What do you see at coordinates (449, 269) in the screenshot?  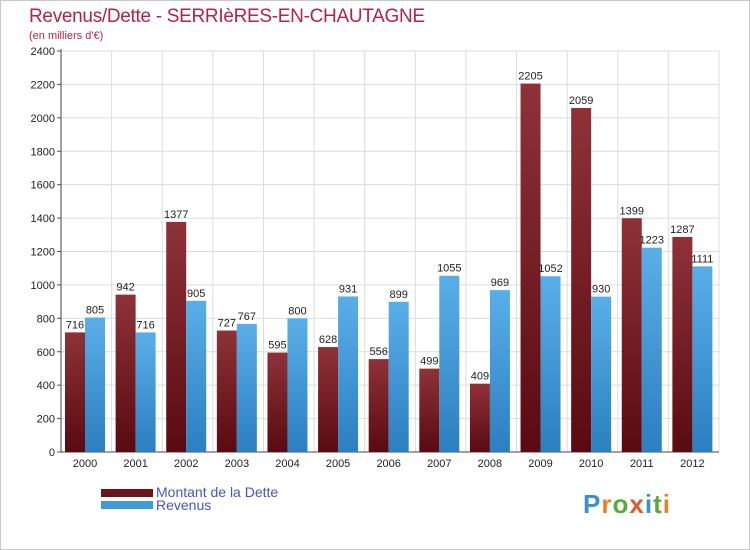 I see `data-label: 1055` at bounding box center [449, 269].